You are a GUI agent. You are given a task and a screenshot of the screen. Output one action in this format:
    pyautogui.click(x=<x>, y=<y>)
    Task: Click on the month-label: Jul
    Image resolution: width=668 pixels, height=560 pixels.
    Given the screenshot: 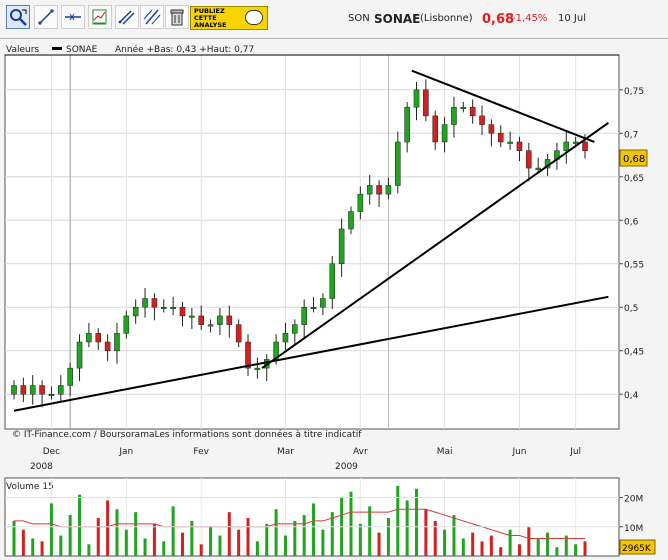 What is the action you would take?
    pyautogui.click(x=575, y=452)
    